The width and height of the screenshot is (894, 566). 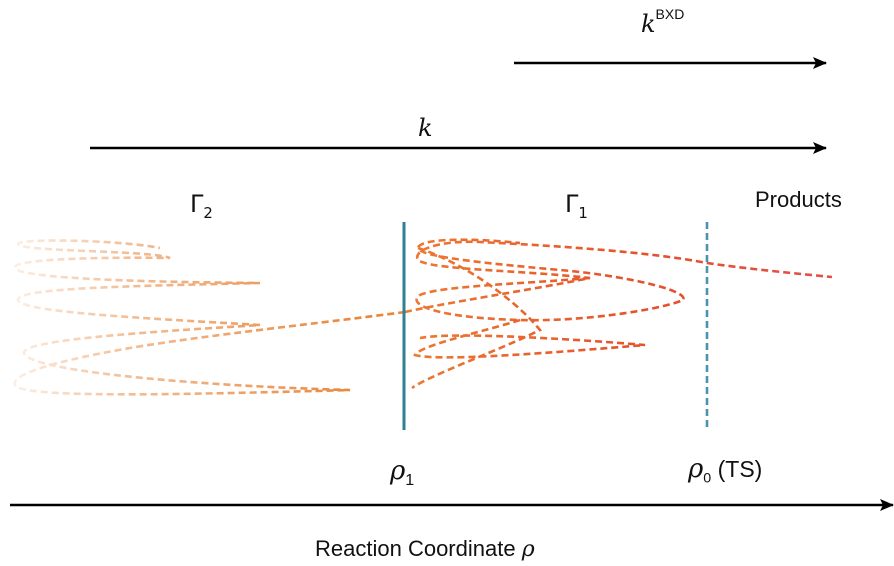 I want to click on axis-title-text: Reaction Coordinate, so click(x=415, y=548).